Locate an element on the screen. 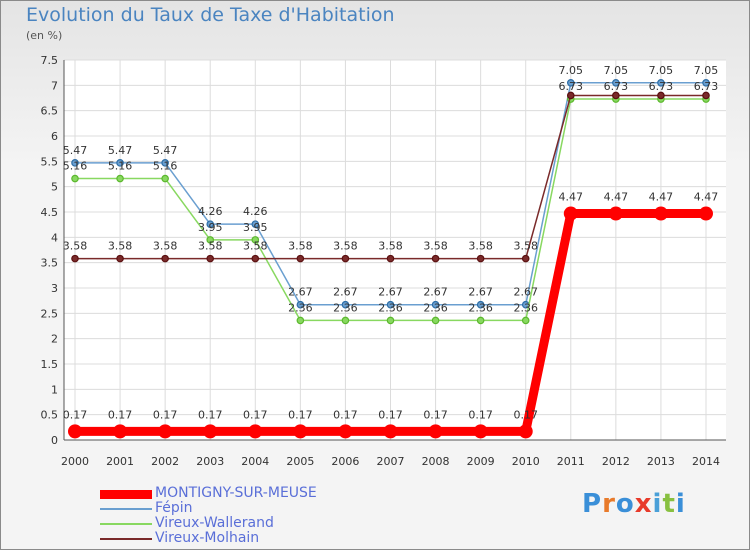 The width and height of the screenshot is (750, 550). y-tick-label: 6.5 is located at coordinates (50, 111).